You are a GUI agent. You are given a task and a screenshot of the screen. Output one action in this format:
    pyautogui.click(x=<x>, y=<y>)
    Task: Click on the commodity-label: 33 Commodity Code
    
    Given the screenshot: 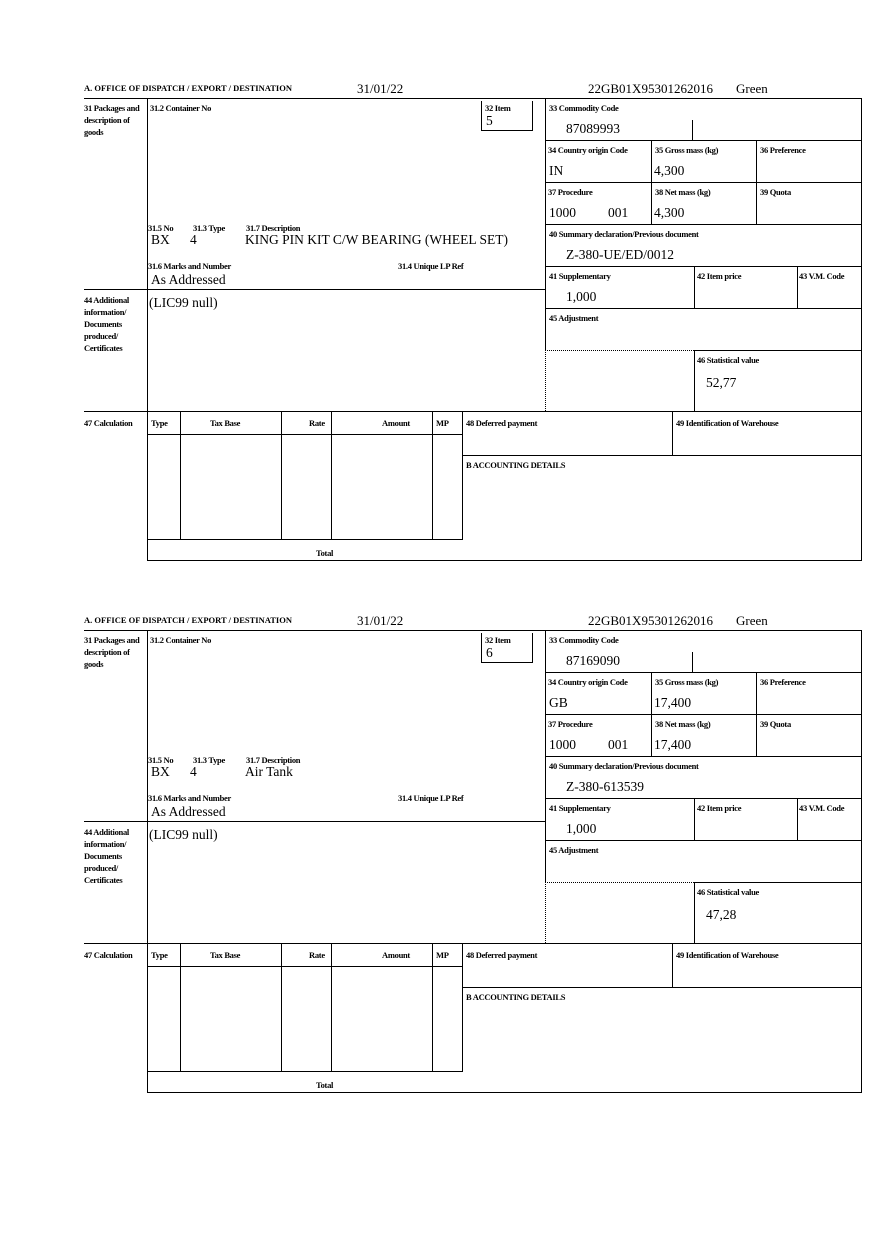 What is the action you would take?
    pyautogui.click(x=584, y=108)
    